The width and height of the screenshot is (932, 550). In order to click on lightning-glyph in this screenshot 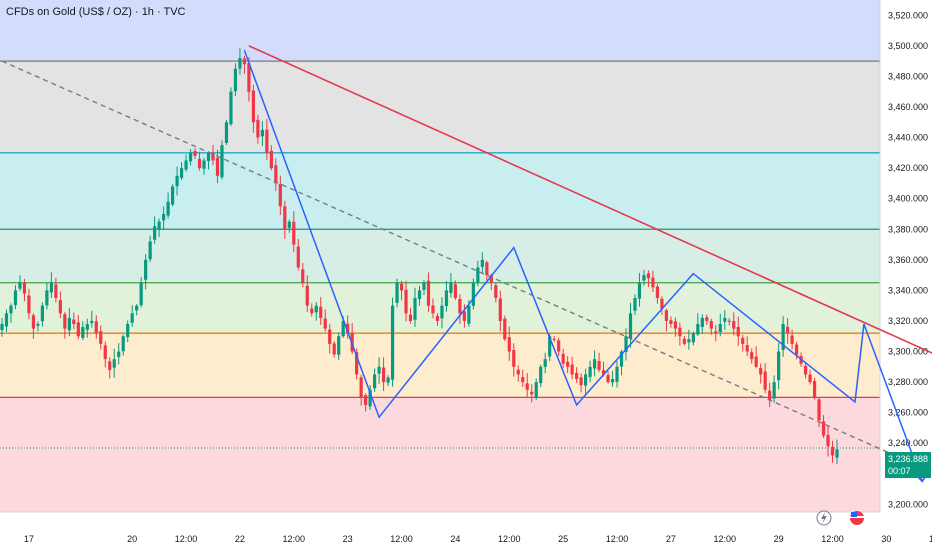, I will do `click(824, 518)`.